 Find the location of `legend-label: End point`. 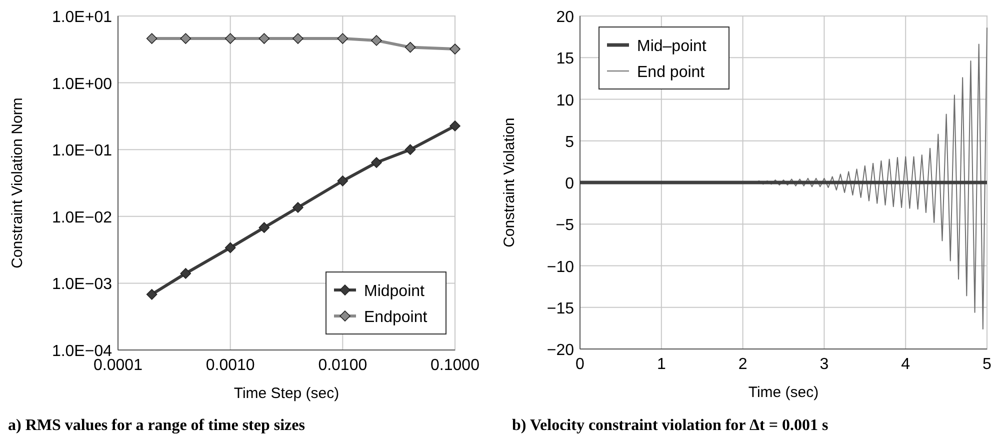

legend-label: End point is located at coordinates (671, 72).